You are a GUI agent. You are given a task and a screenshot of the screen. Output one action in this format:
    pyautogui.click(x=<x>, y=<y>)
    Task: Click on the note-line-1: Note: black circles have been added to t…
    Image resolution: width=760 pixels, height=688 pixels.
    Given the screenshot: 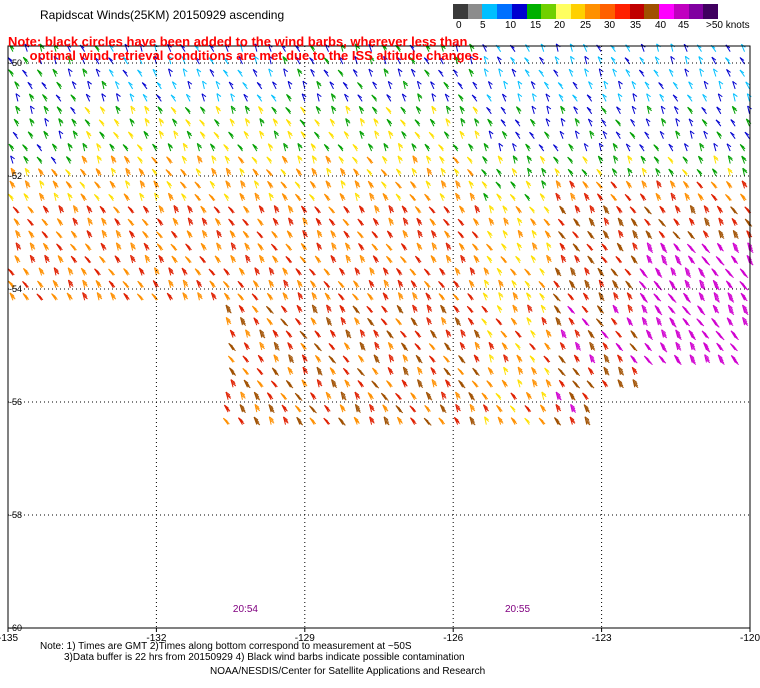 What is the action you would take?
    pyautogui.click(x=238, y=41)
    